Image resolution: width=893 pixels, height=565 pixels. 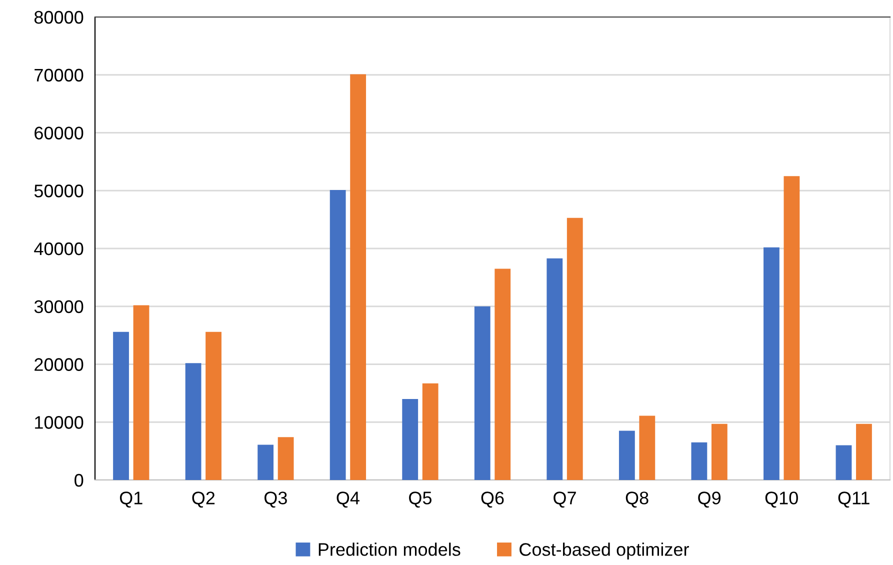 I want to click on x-tick-label: Q2, so click(x=203, y=500).